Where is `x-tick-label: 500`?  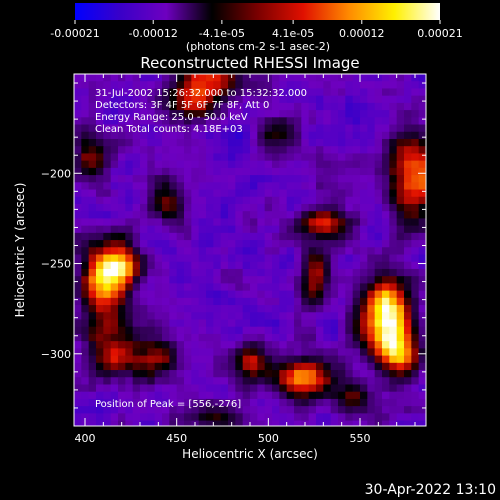
x-tick-label: 500 is located at coordinates (268, 438).